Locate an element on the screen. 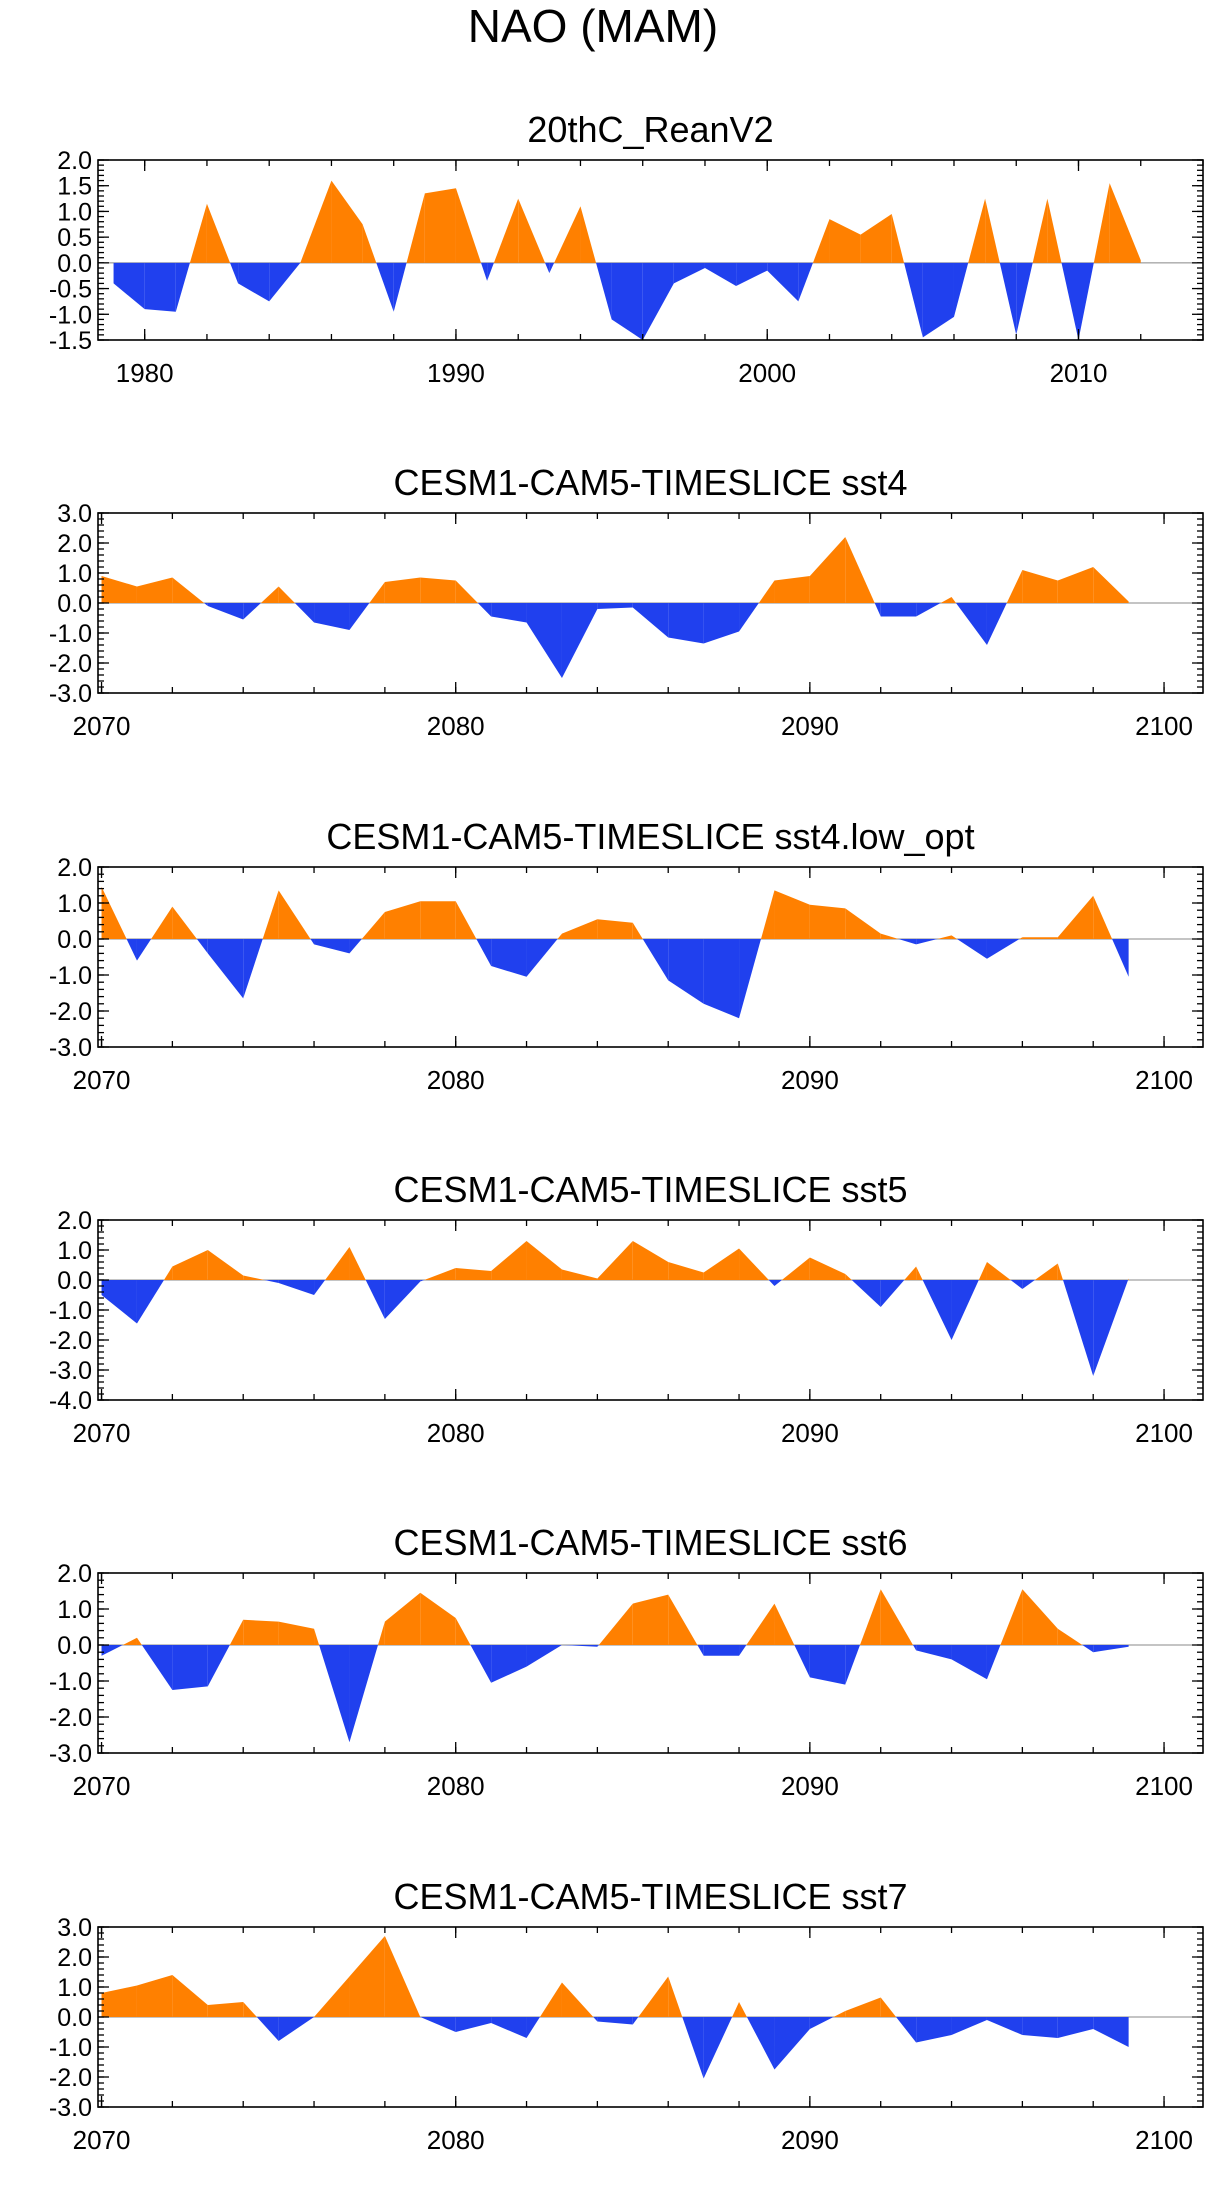  y-tick-label: 1.0 is located at coordinates (74, 1251).